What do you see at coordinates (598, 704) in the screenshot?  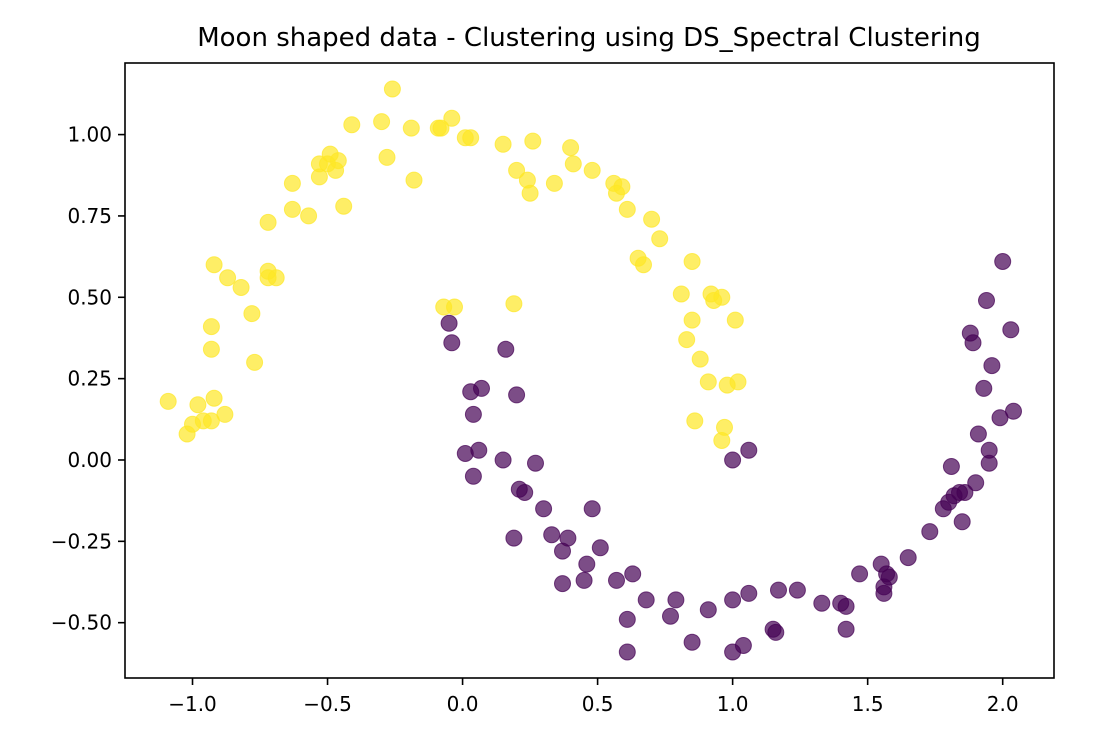 I see `x-tick-label: 0.5` at bounding box center [598, 704].